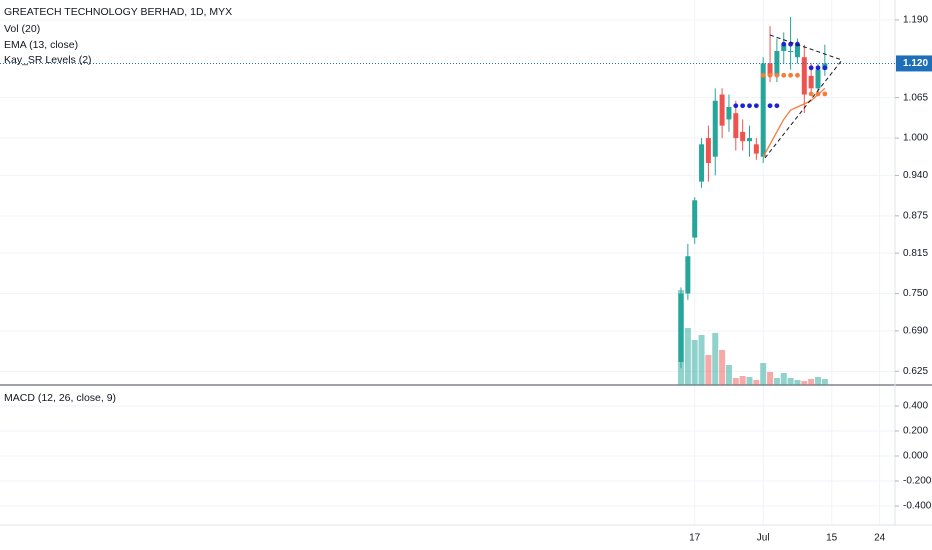 The height and width of the screenshot is (550, 932). Describe the element at coordinates (915, 456) in the screenshot. I see `y-tick-label: 0.000` at that location.